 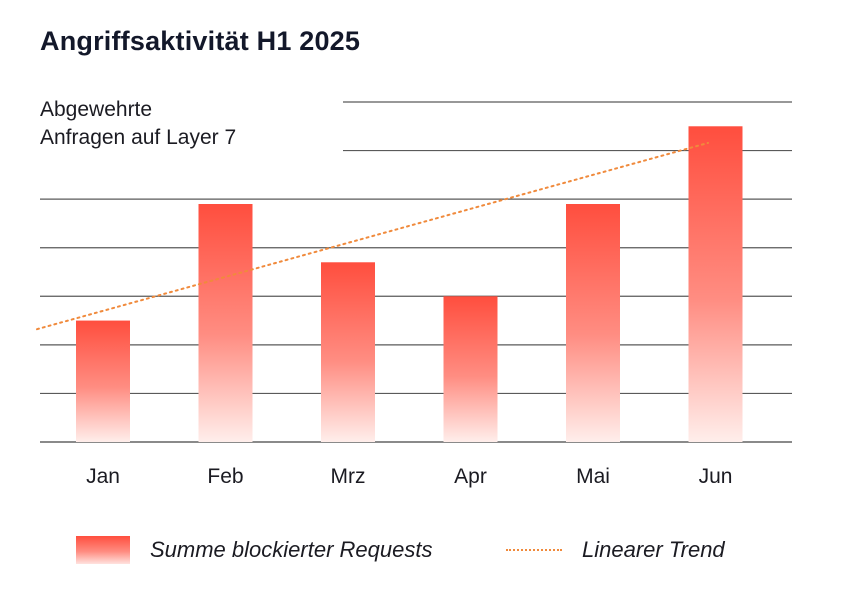 What do you see at coordinates (653, 549) in the screenshot?
I see `legend-label-trend: Linearer Trend` at bounding box center [653, 549].